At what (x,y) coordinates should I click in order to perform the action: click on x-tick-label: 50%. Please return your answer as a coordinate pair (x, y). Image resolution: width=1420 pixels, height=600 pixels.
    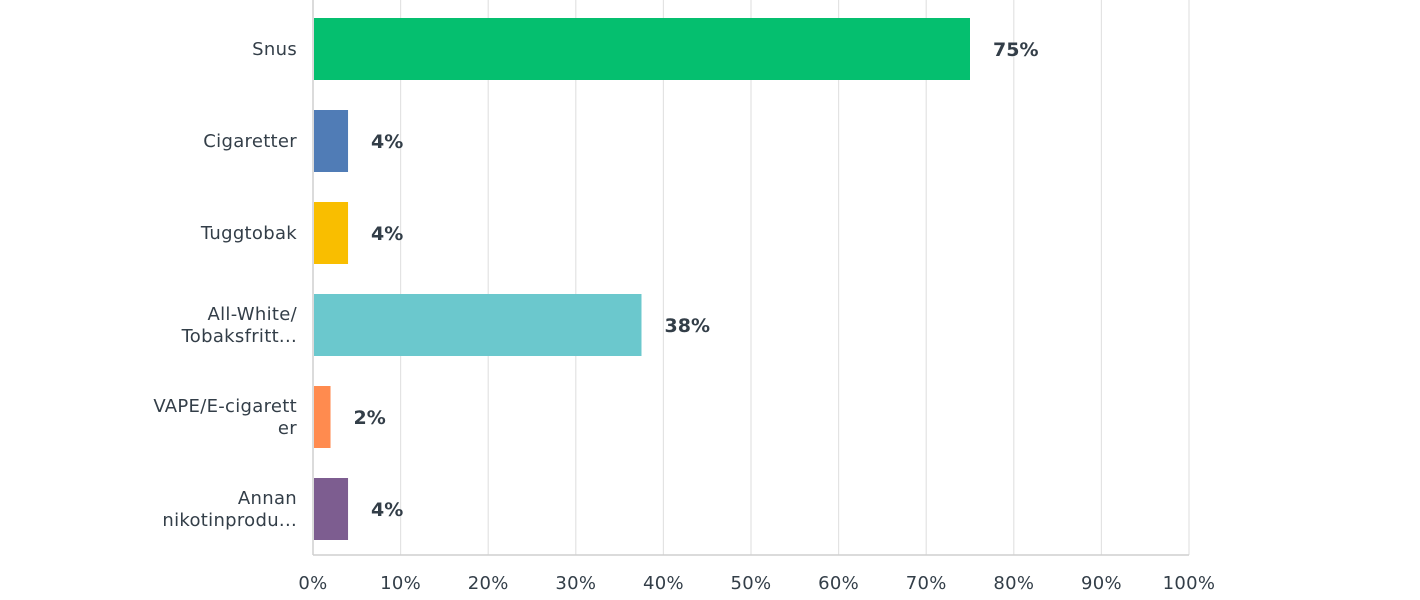
    Looking at the image, I should click on (751, 583).